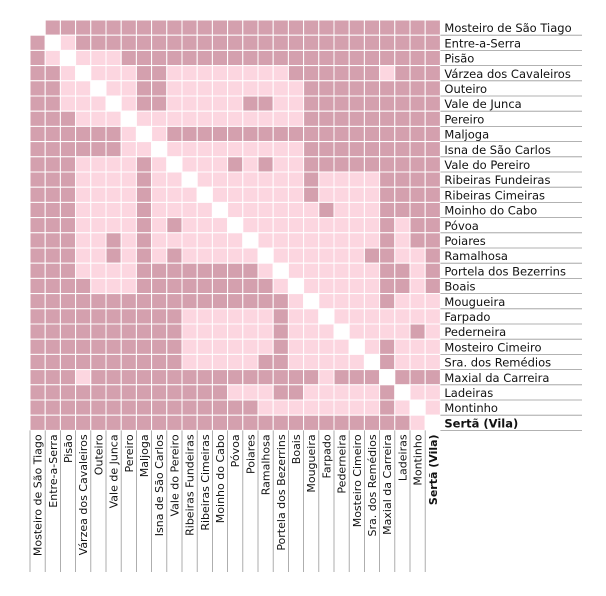 The height and width of the screenshot is (596, 606). Describe the element at coordinates (468, 393) in the screenshot. I see `row-label: Ladeiras` at that location.